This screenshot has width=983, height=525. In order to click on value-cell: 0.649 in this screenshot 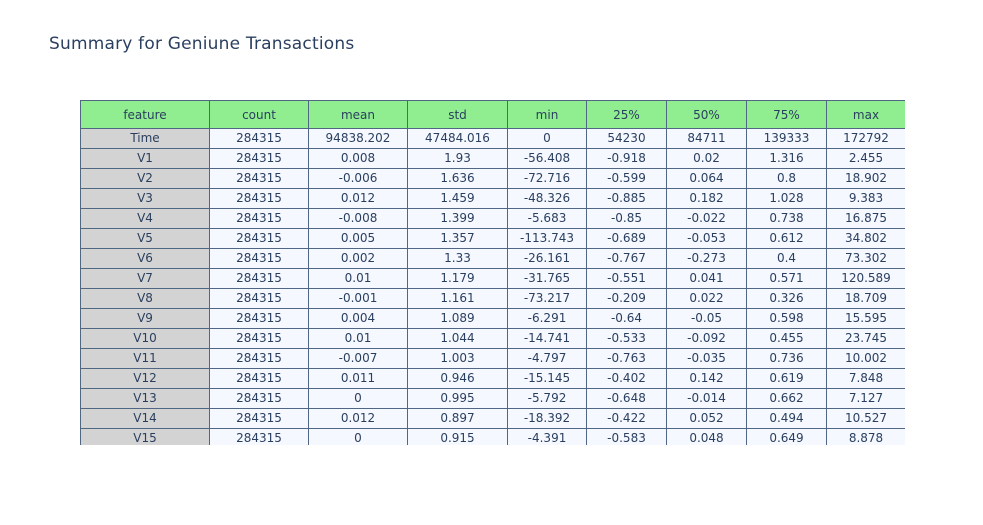, I will do `click(786, 436)`.